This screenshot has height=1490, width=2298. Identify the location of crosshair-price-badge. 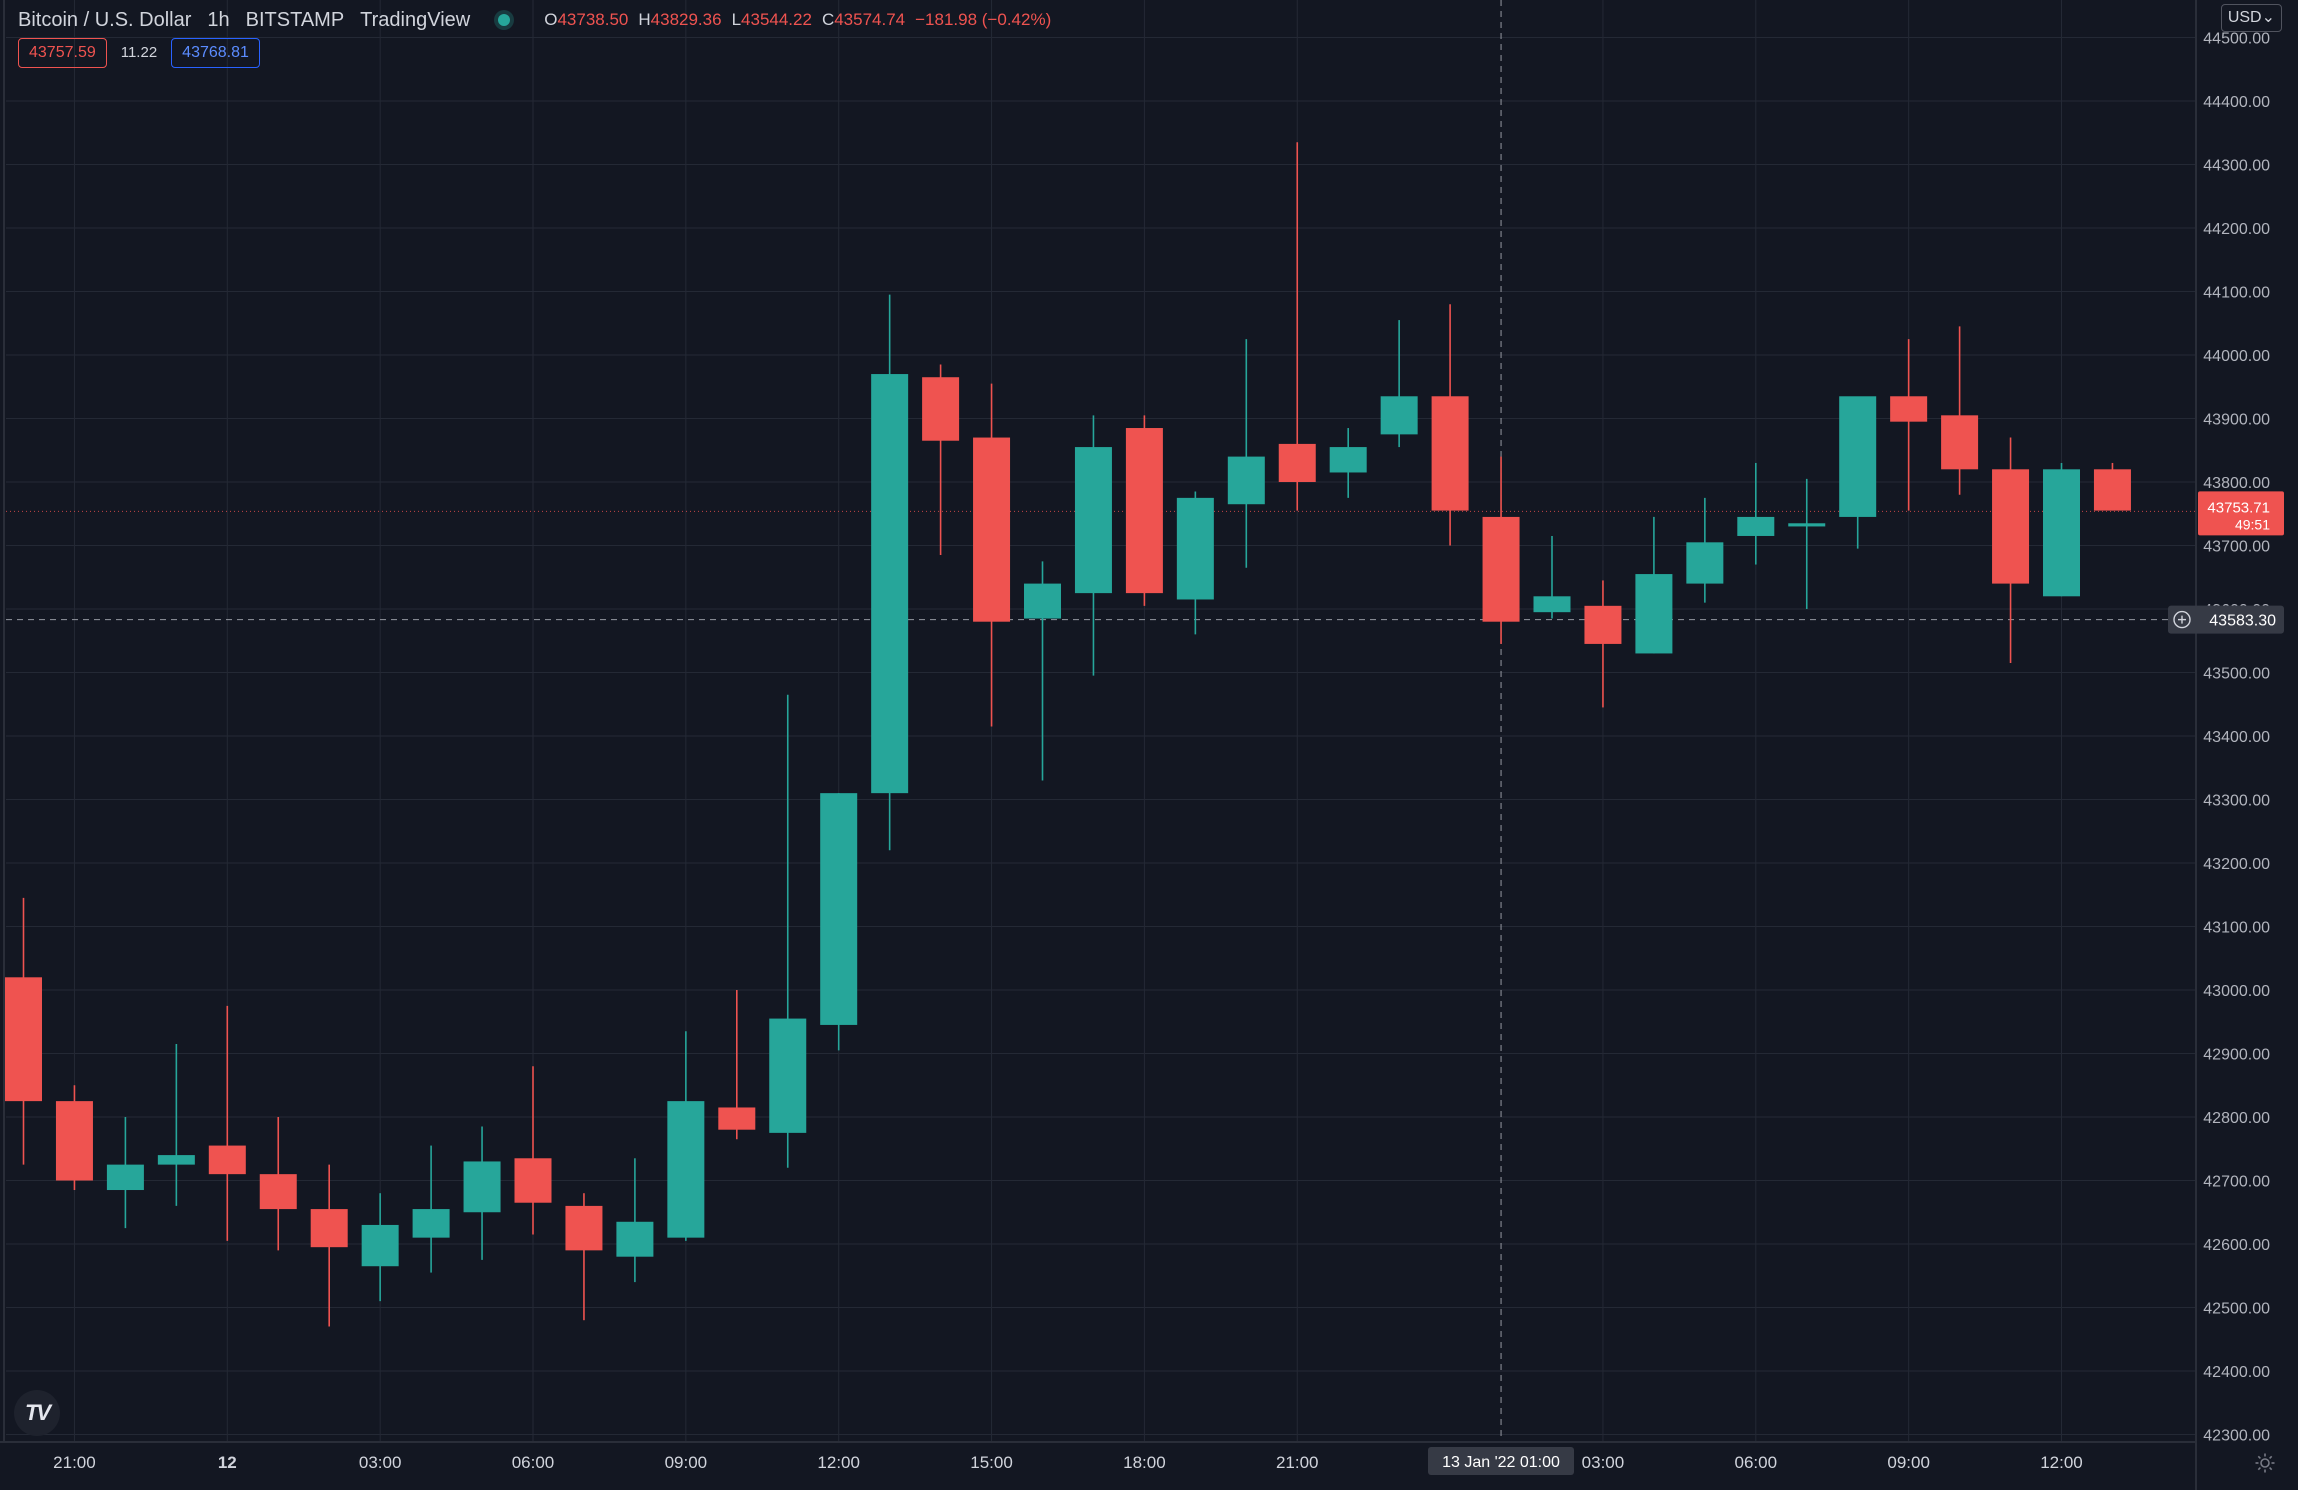
(2226, 619).